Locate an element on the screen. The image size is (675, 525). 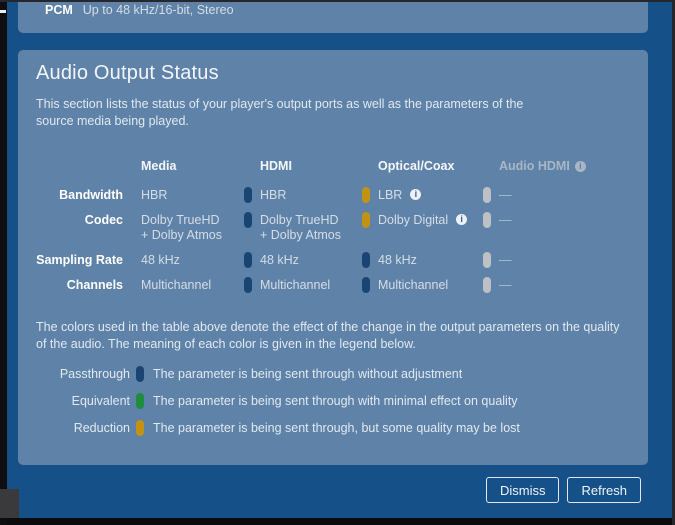
cell-optical-coax: 48 kHz is located at coordinates (422, 260).